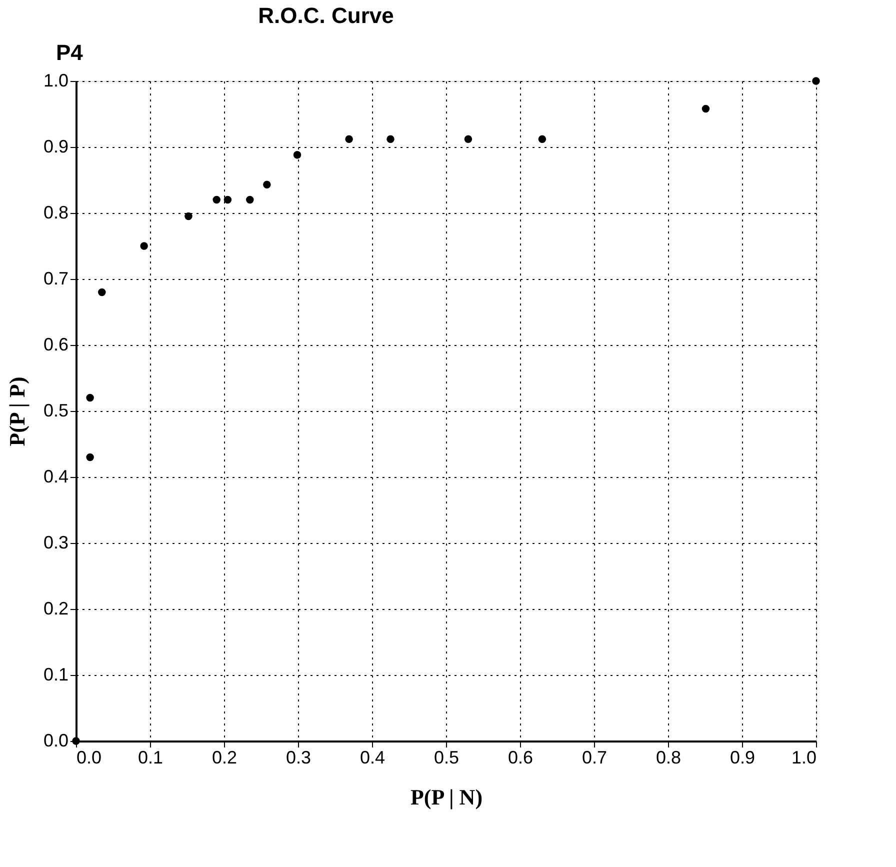 The height and width of the screenshot is (867, 896). I want to click on x-tick-label: 0.6, so click(521, 758).